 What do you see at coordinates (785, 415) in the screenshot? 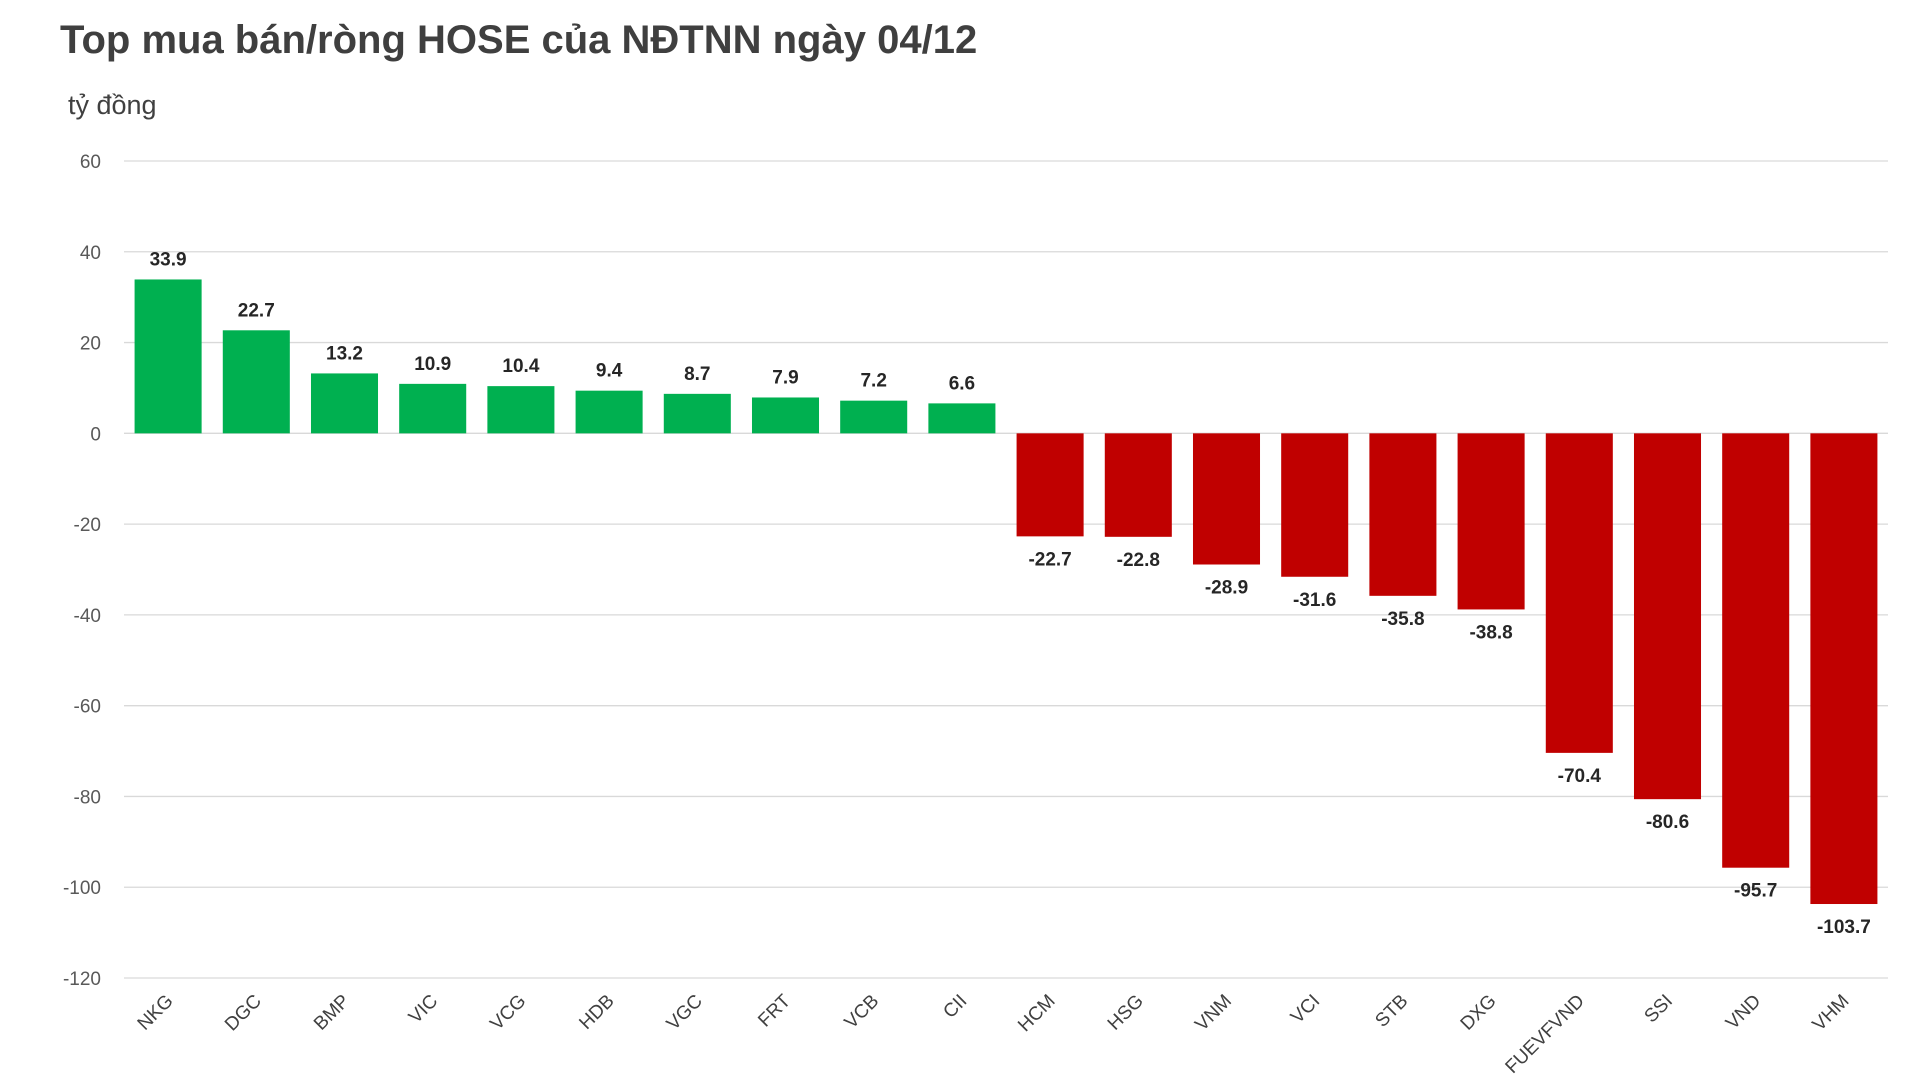
I see `bar-frt` at bounding box center [785, 415].